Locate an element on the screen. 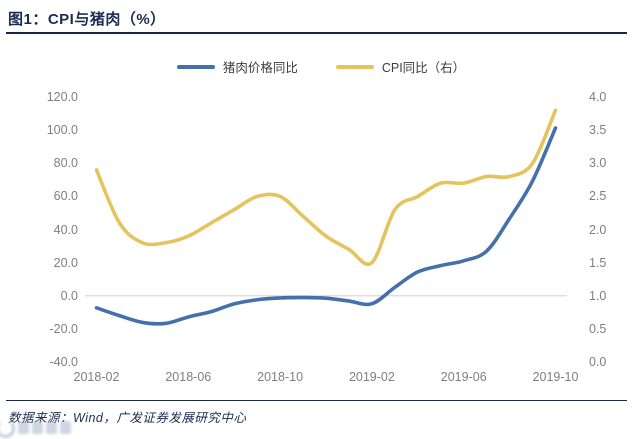 The width and height of the screenshot is (642, 439). pork-line-swatch-icon is located at coordinates (195, 66).